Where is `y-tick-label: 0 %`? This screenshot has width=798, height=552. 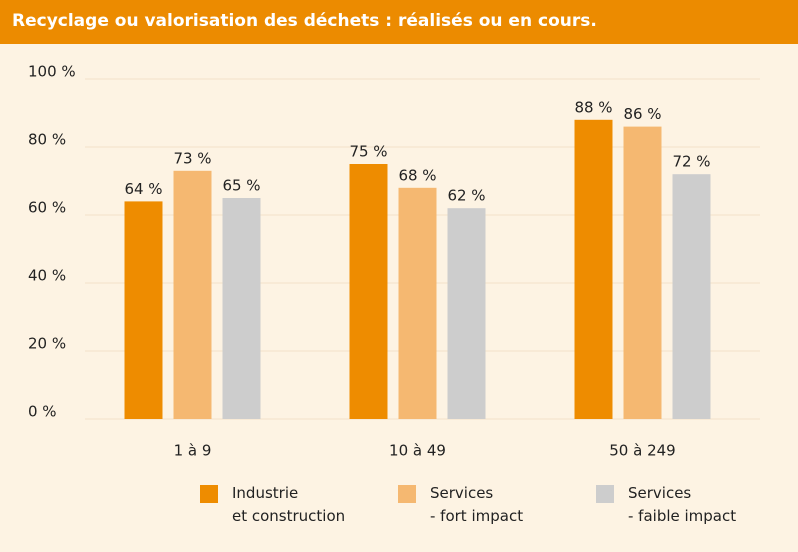 y-tick-label: 0 % is located at coordinates (42, 412).